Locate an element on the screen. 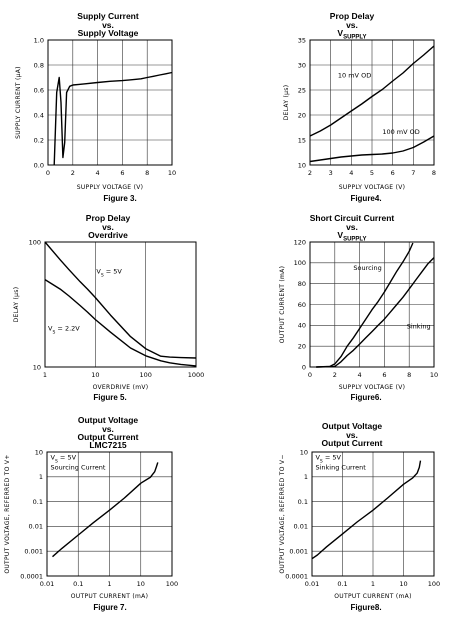  y-axis-label: DELAY (μs) is located at coordinates (16, 305).